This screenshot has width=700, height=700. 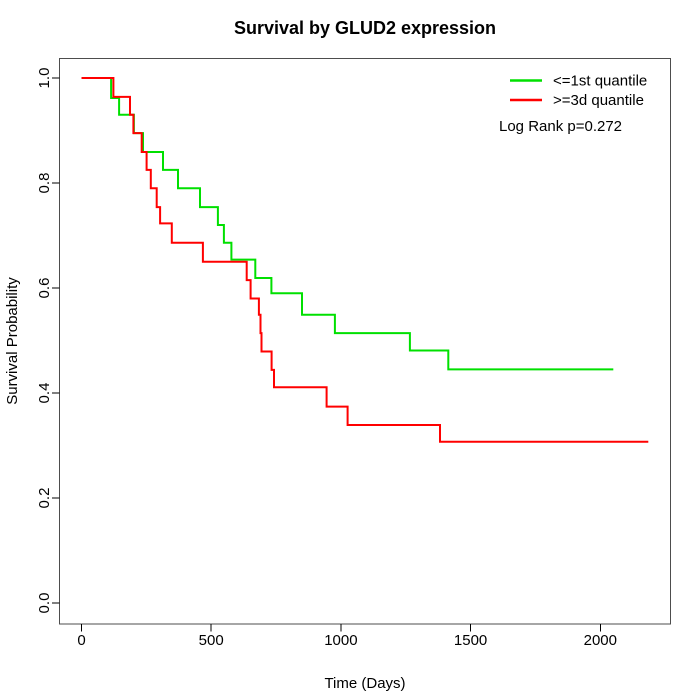 What do you see at coordinates (364, 683) in the screenshot?
I see `x-axis-label: Time (Days)` at bounding box center [364, 683].